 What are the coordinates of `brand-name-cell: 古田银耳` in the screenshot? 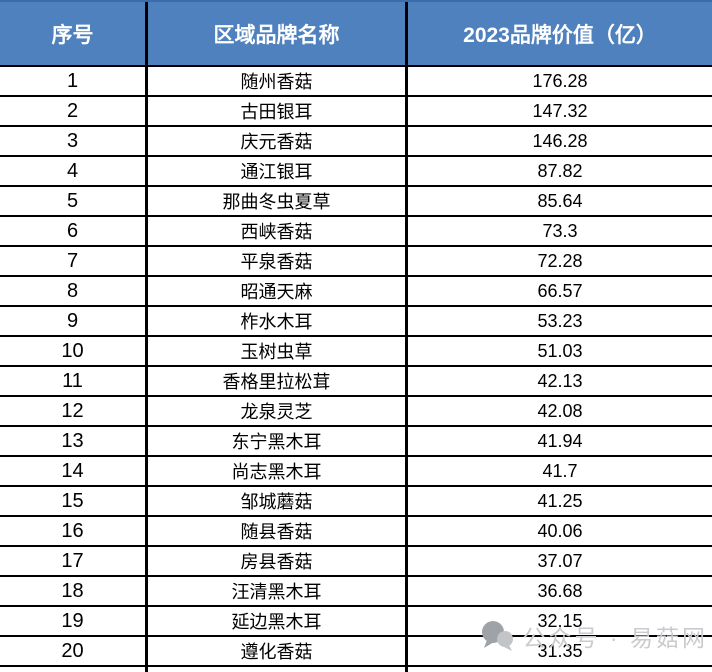 It's located at (276, 111).